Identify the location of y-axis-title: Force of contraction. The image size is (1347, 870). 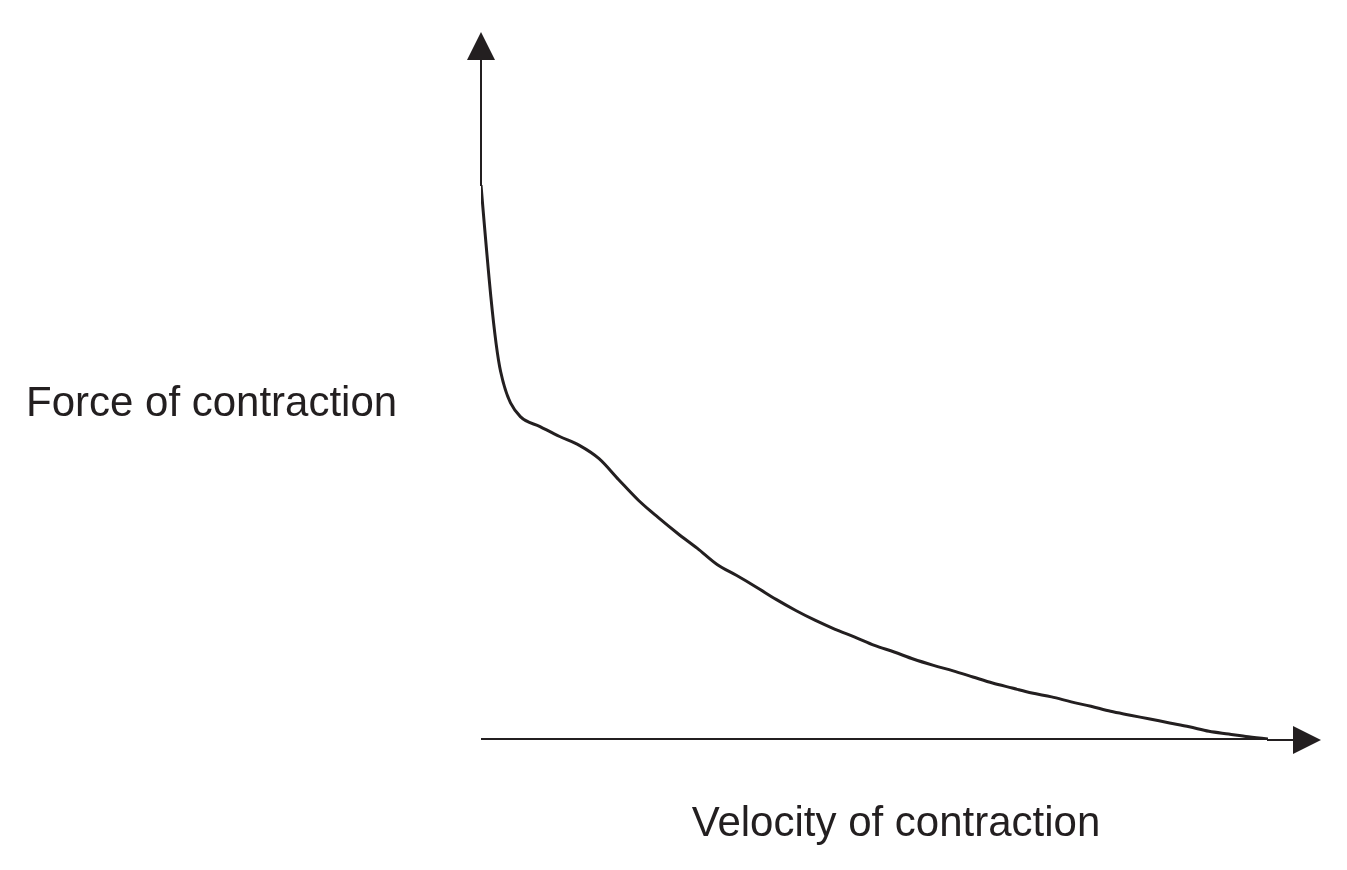
(212, 402).